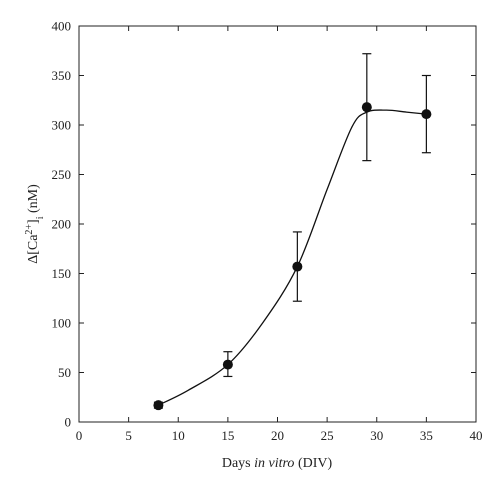  What do you see at coordinates (68, 422) in the screenshot?
I see `y-tick-label: 0` at bounding box center [68, 422].